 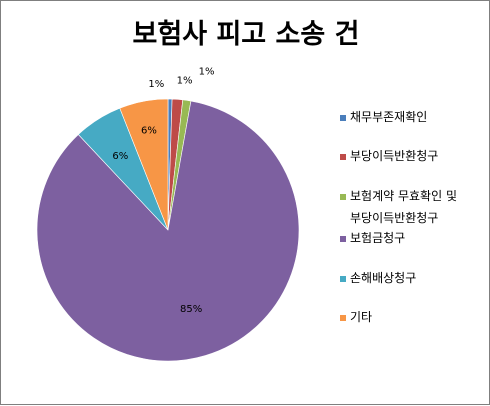 I want to click on legend-item-5: 손해배상청구, so click(x=378, y=278).